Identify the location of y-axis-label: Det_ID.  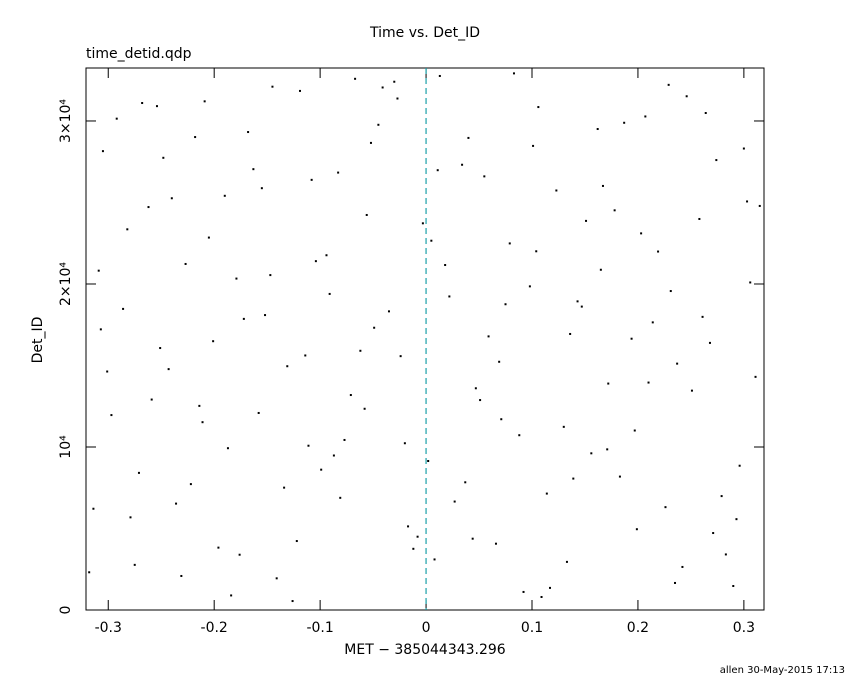
(38, 340).